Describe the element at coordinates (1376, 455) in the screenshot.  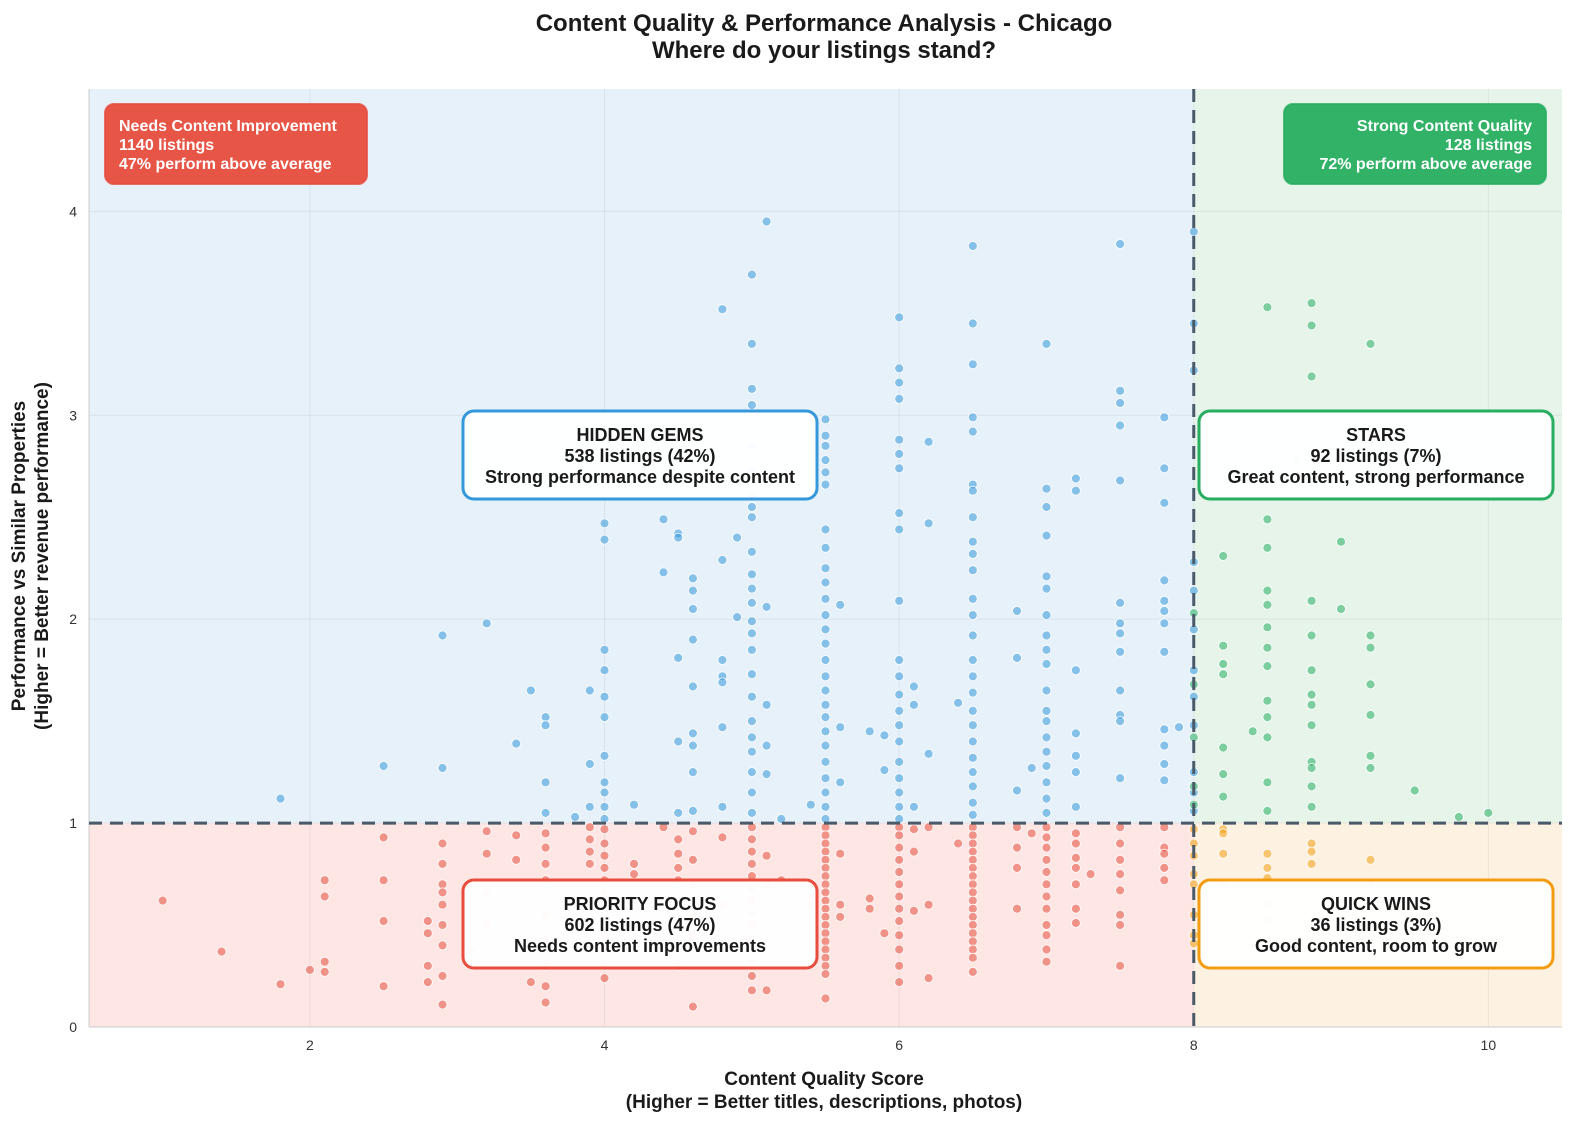
I see `quadrant-box-frame` at that location.